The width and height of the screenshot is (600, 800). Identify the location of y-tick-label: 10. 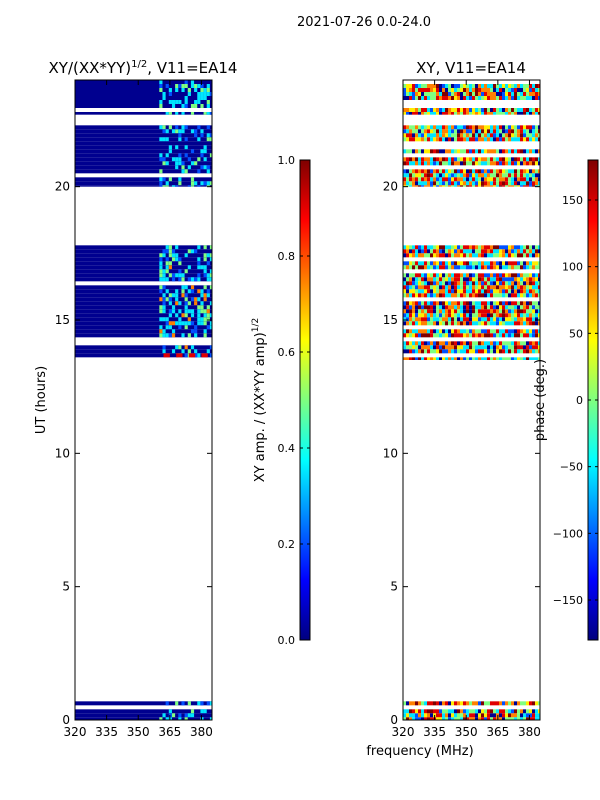
(390, 453).